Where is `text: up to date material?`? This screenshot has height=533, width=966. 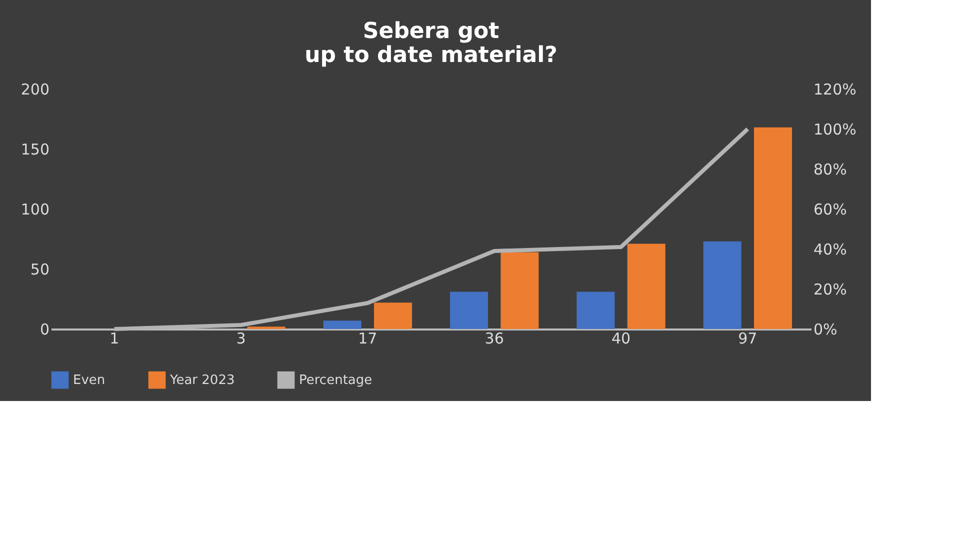 text: up to date material? is located at coordinates (431, 55).